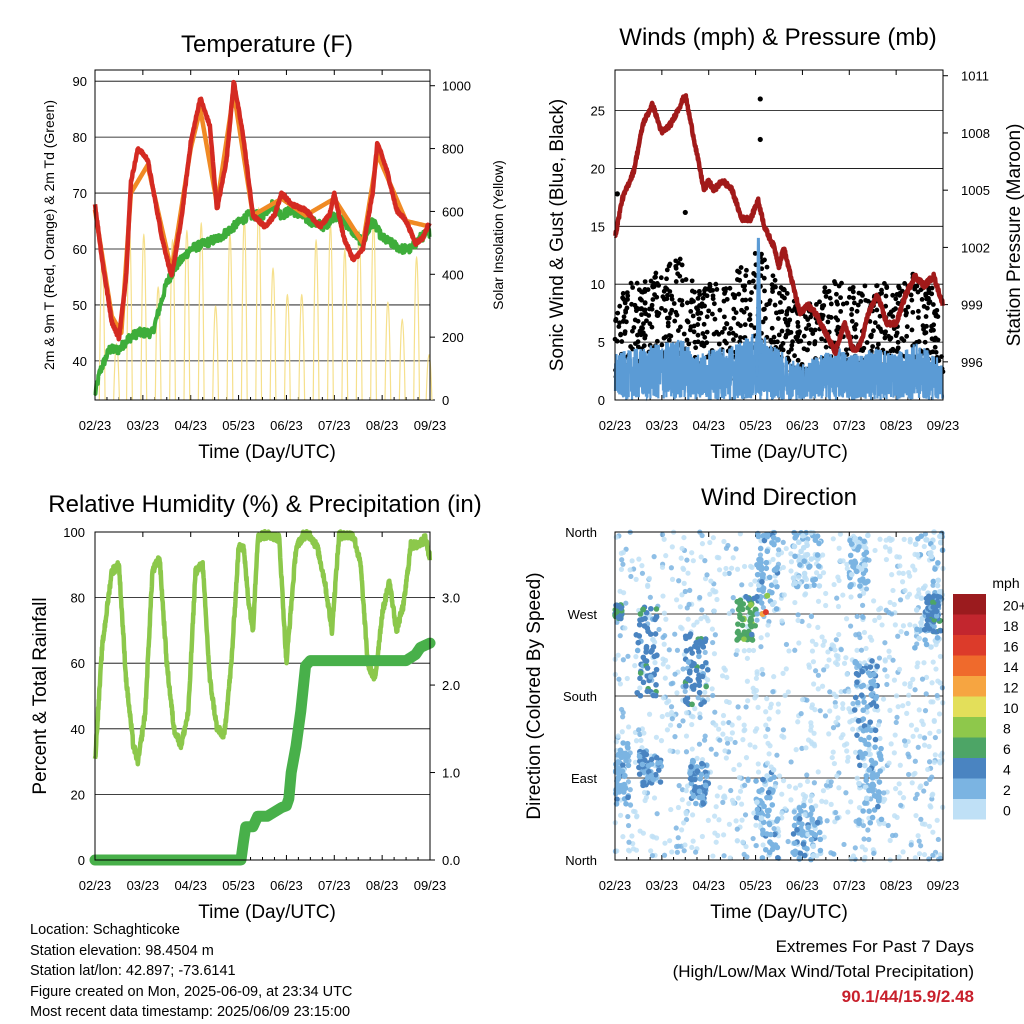  What do you see at coordinates (779, 240) in the screenshot?
I see `gust-points` at bounding box center [779, 240].